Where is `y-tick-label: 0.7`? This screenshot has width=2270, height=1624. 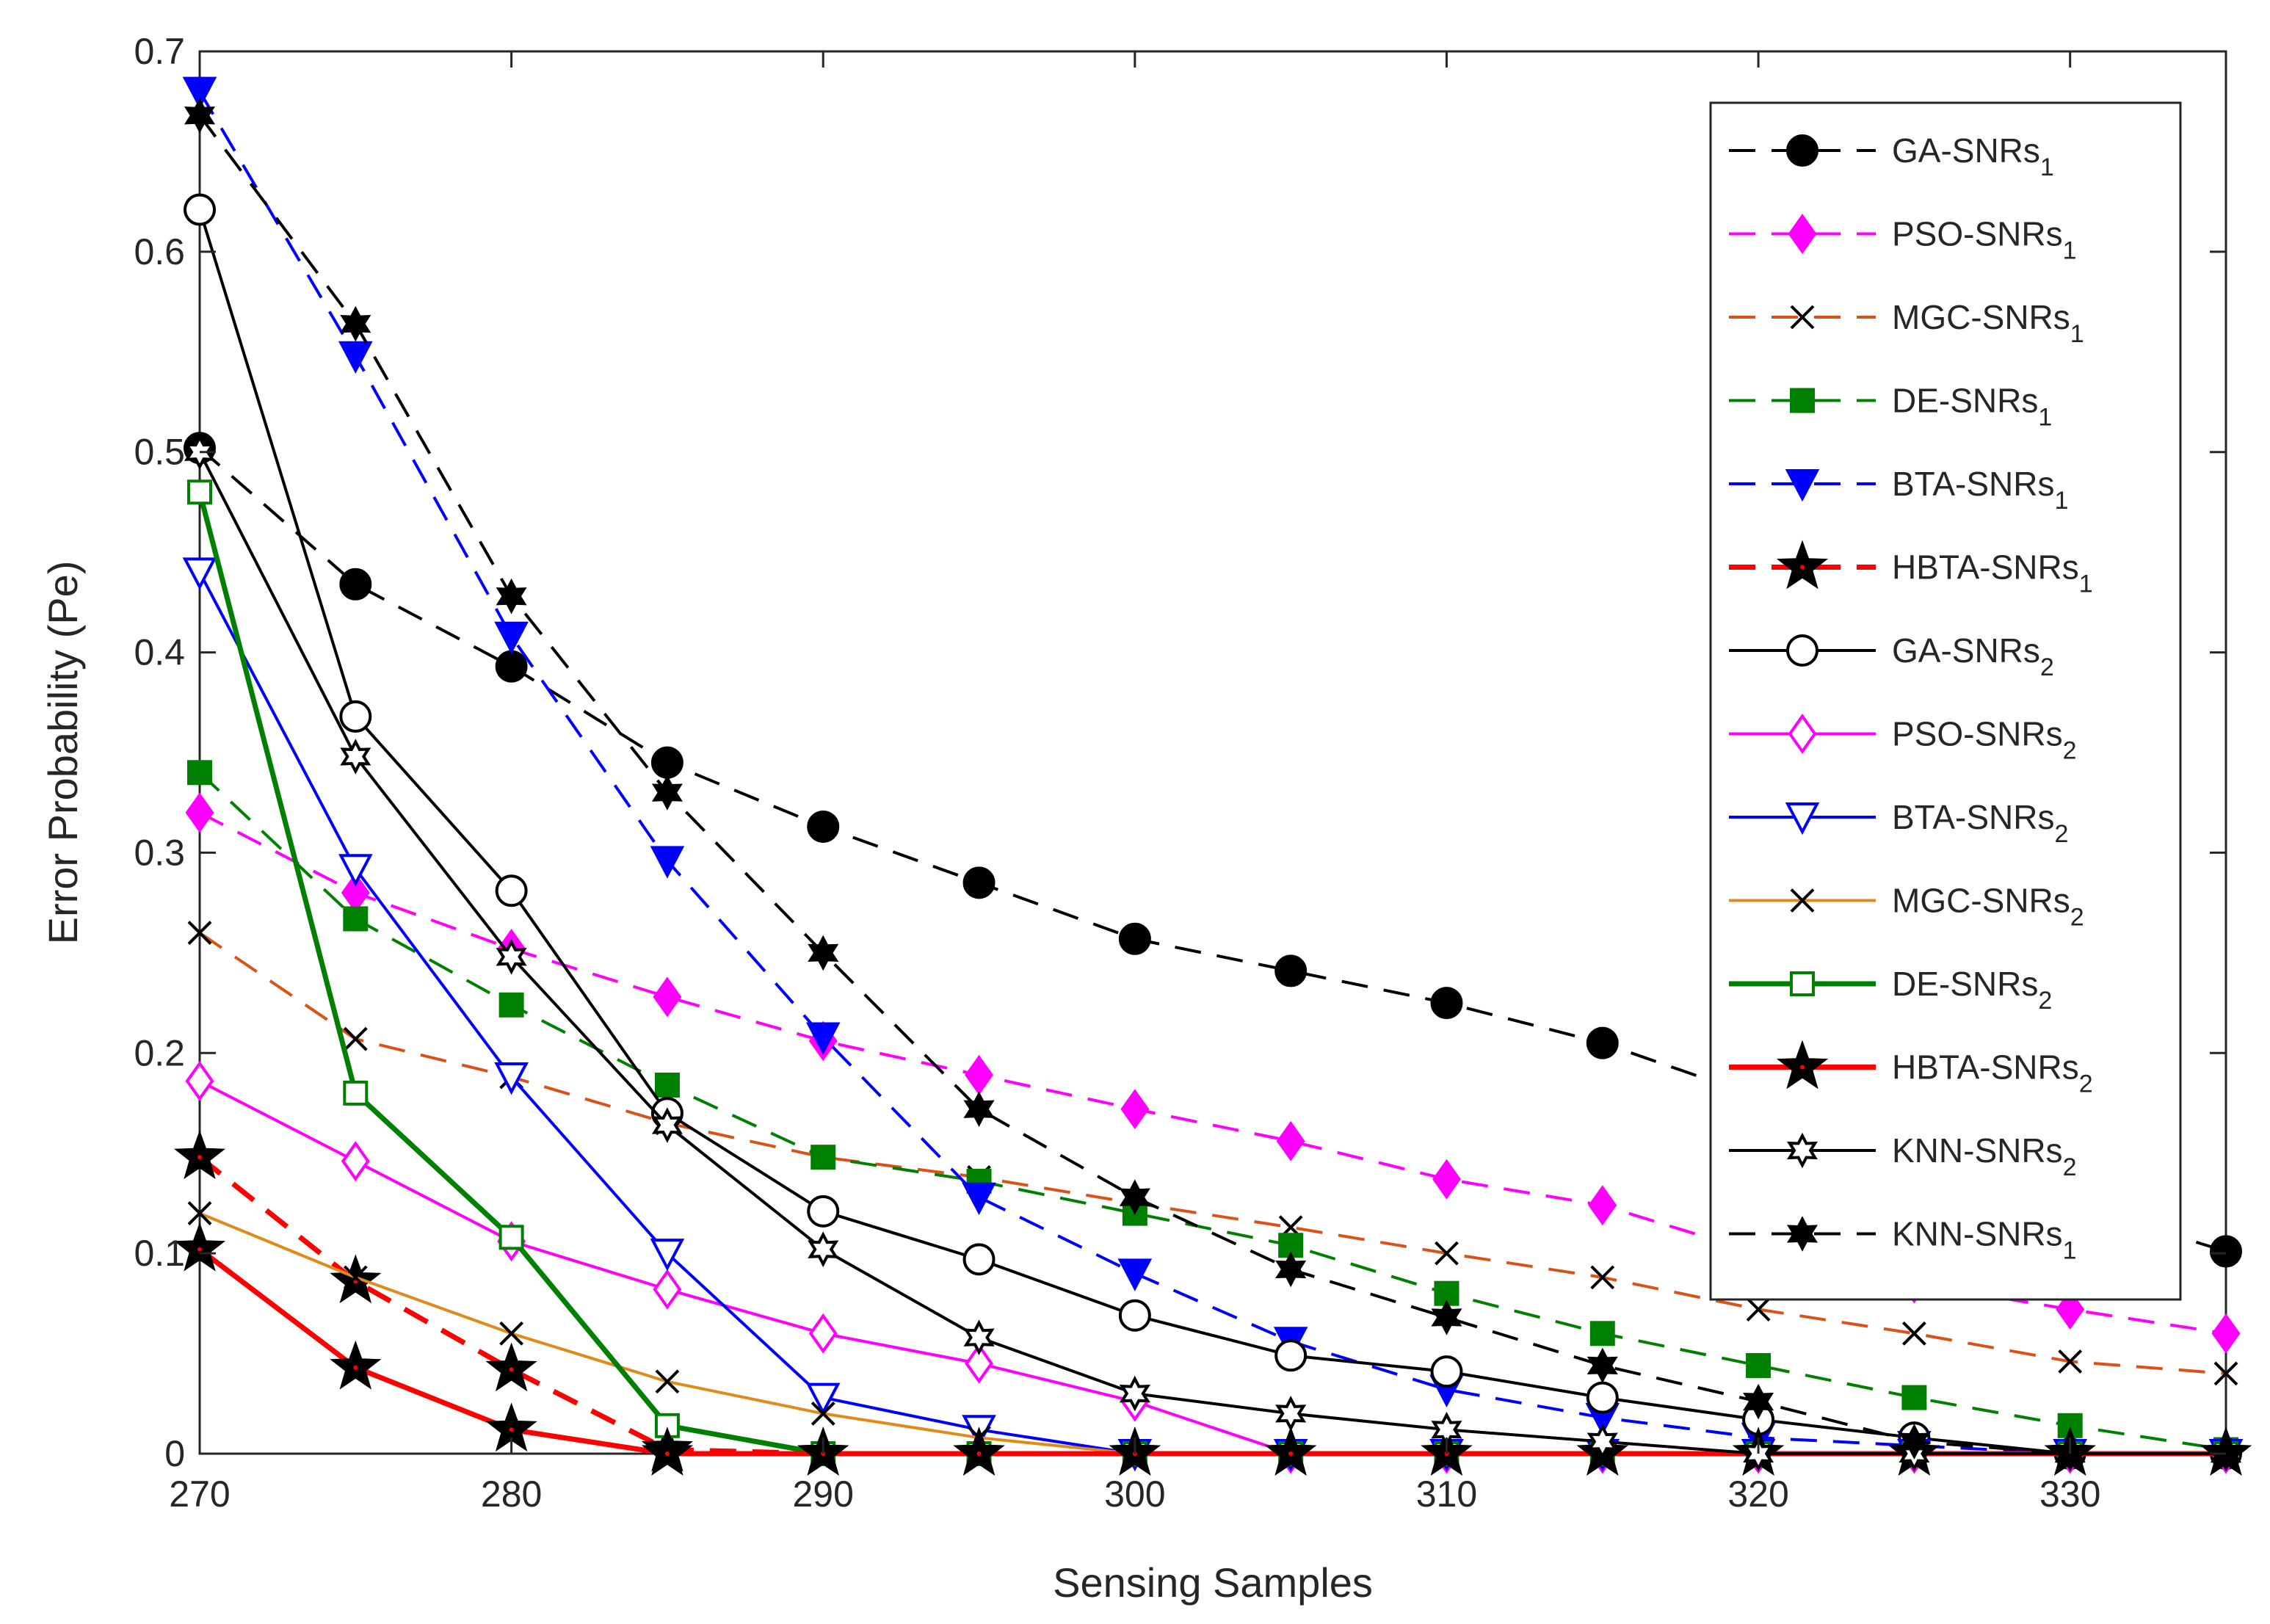
y-tick-label: 0.7 is located at coordinates (159, 51).